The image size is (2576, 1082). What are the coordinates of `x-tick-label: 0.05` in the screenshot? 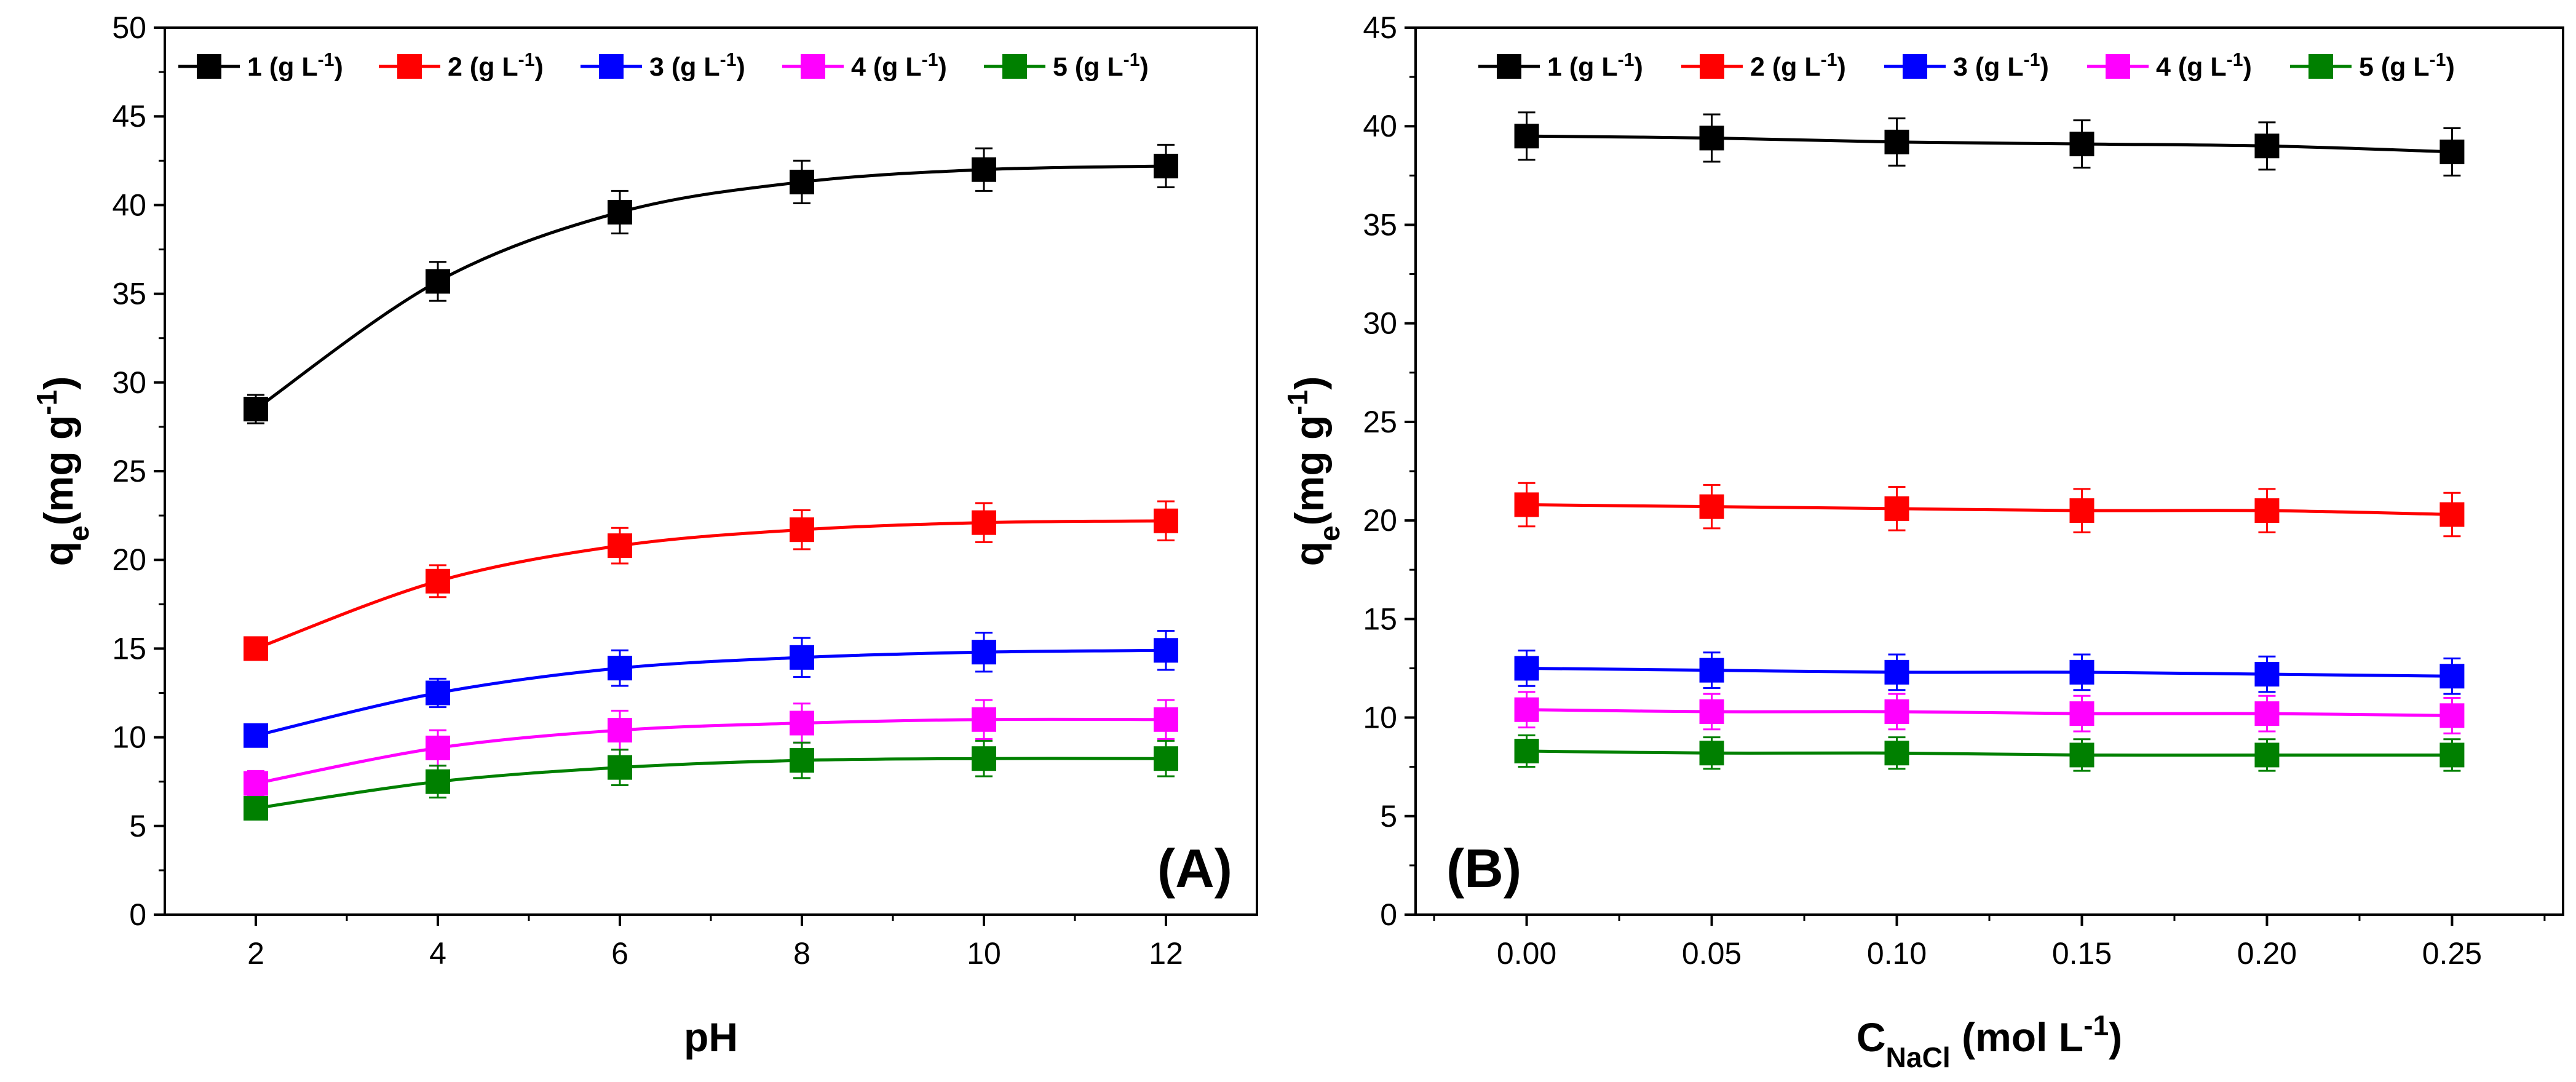 It's located at (1712, 953).